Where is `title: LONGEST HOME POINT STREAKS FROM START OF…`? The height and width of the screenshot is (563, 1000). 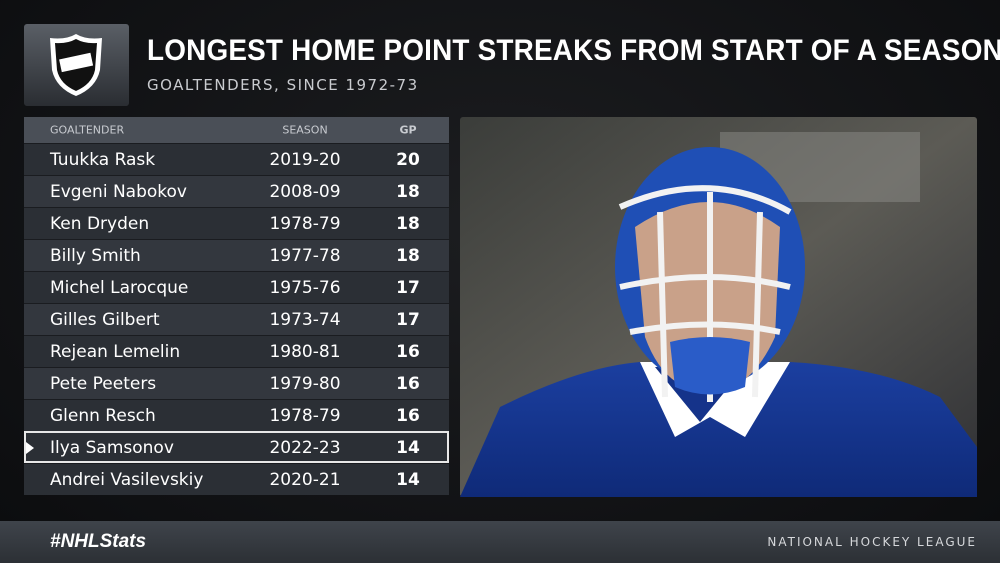
title: LONGEST HOME POINT STREAKS FROM START OF… is located at coordinates (573, 50).